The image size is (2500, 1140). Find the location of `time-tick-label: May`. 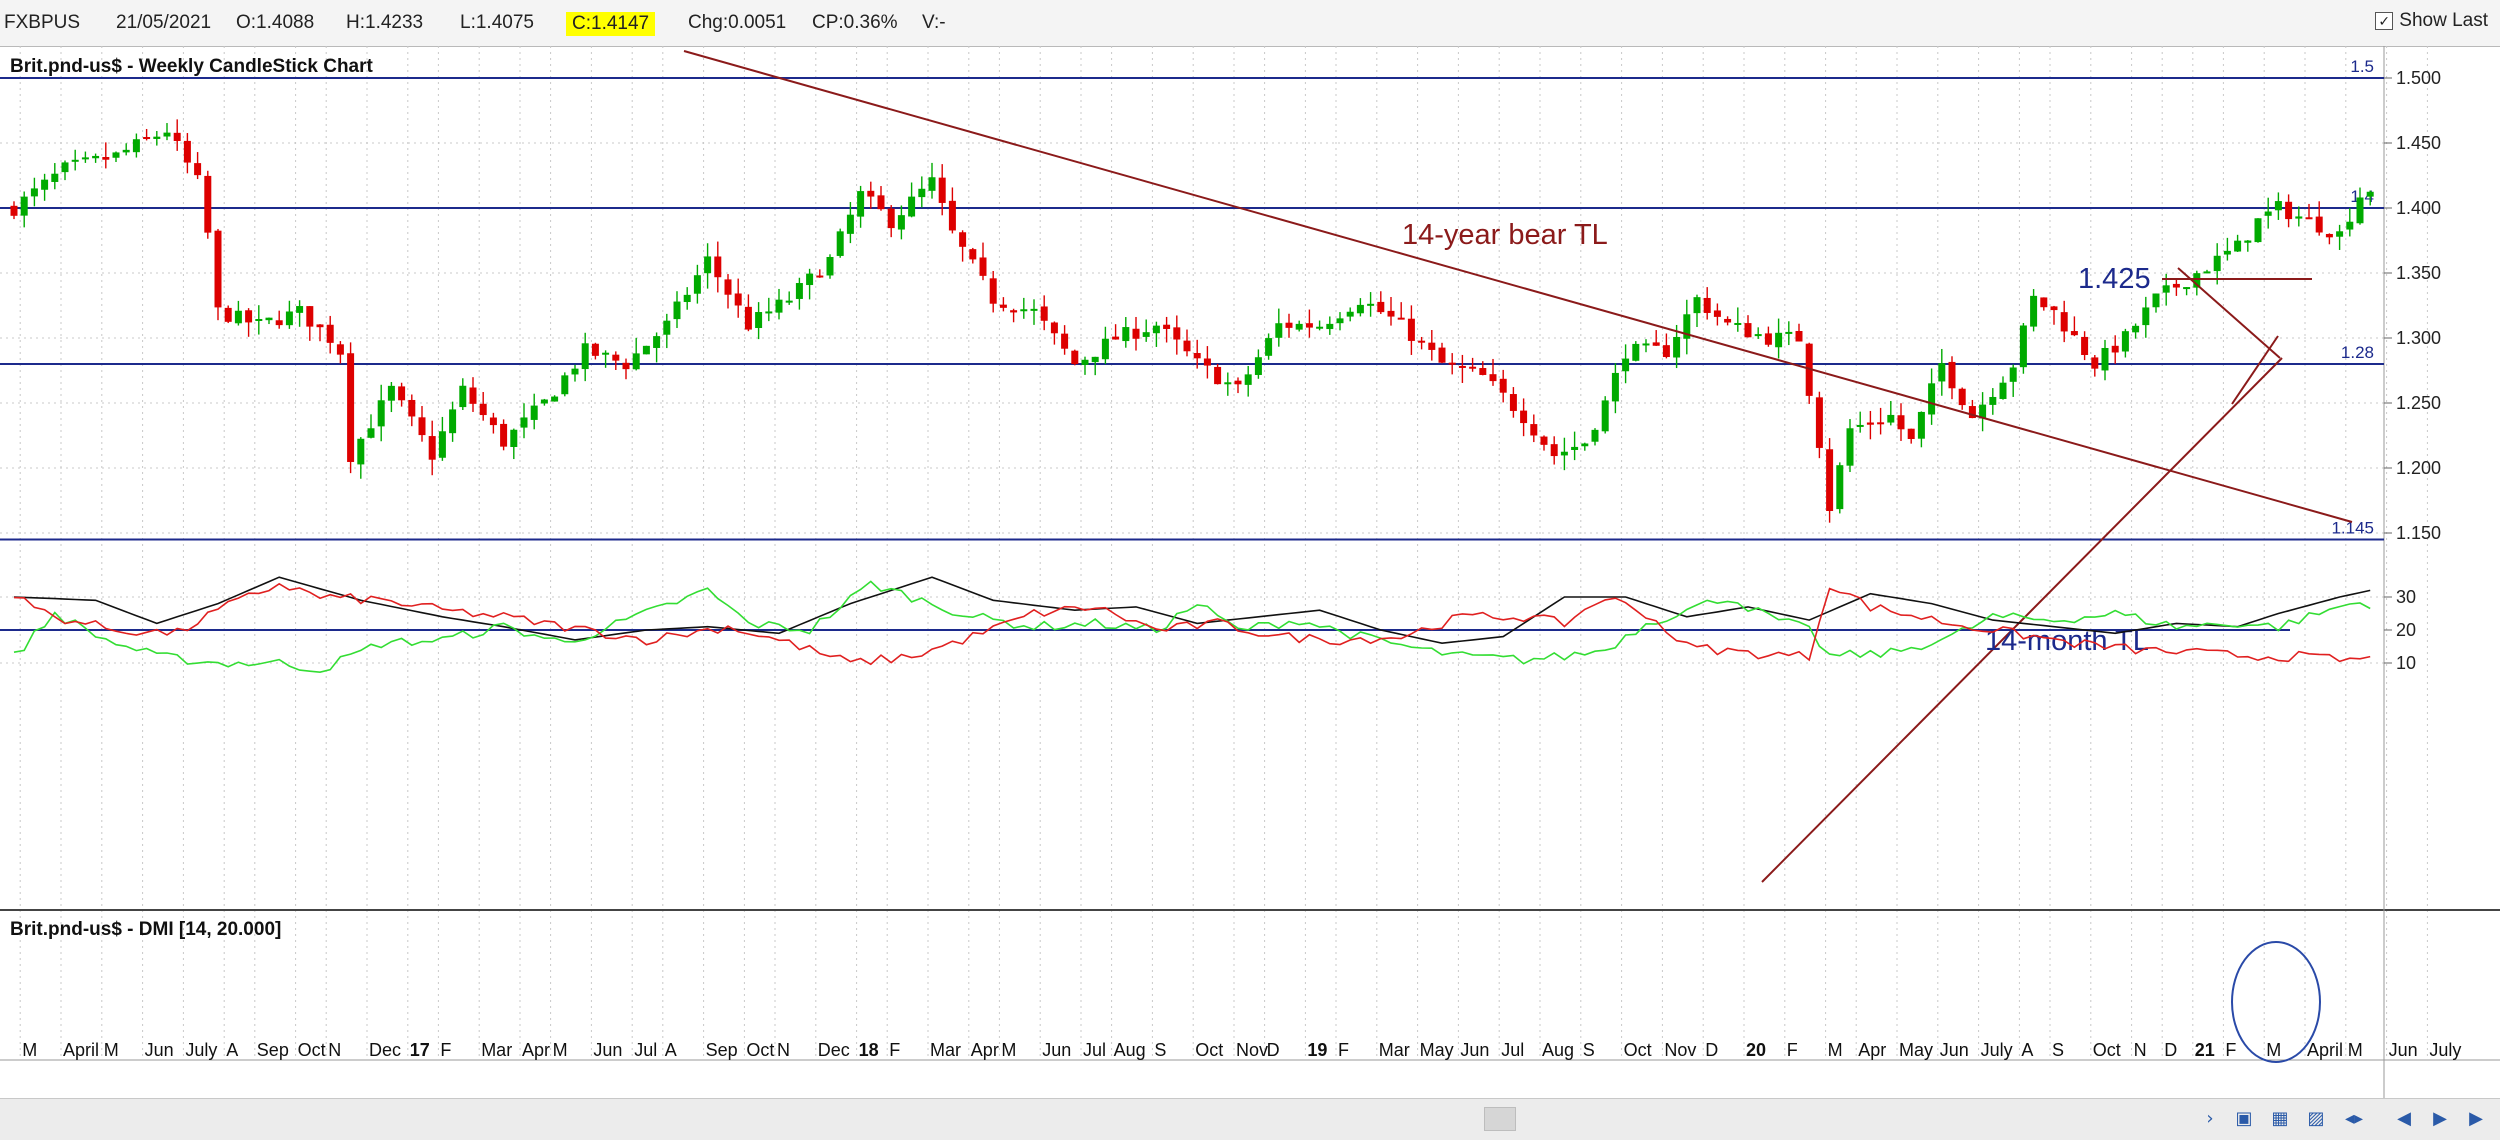

time-tick-label: May is located at coordinates (1916, 1050).